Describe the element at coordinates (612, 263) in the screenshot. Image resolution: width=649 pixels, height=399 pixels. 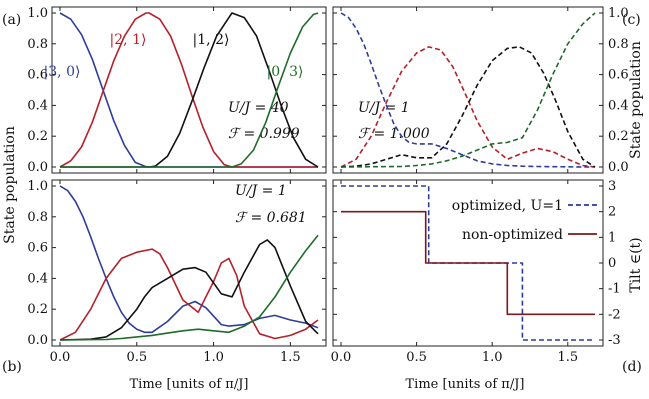
I see `y-tick-label: 0` at that location.